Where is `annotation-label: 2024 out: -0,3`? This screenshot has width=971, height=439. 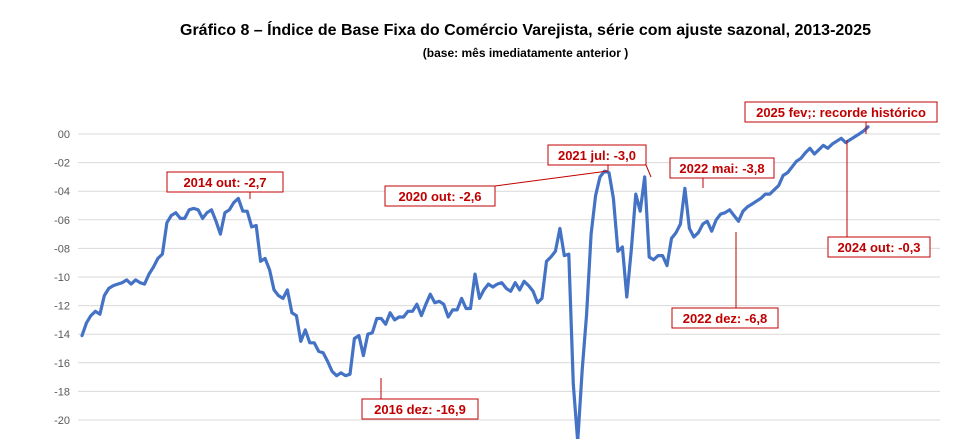
annotation-label: 2024 out: -0,3 is located at coordinates (878, 247).